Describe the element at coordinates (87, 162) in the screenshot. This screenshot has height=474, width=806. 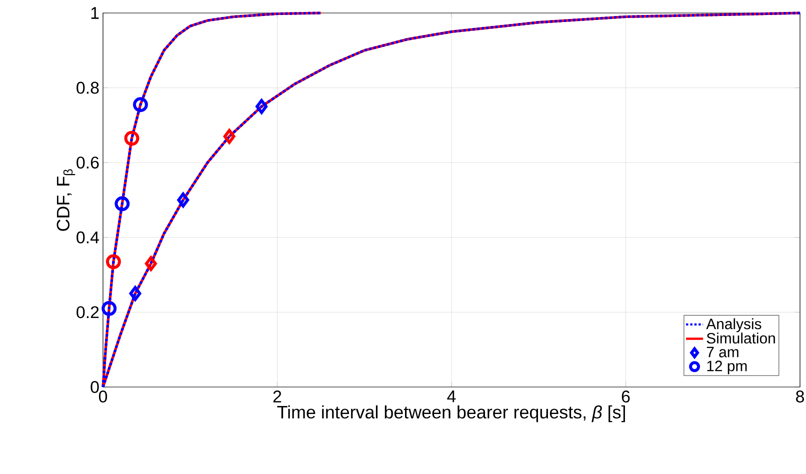
I see `y-tick-label: 0.6` at that location.